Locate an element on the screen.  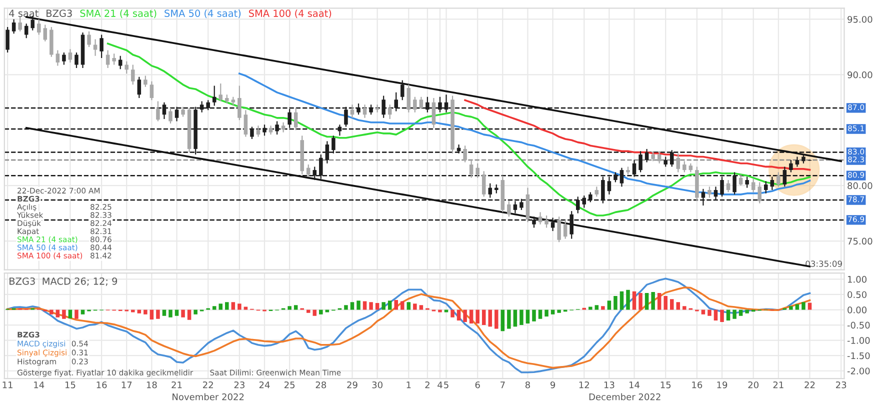
text: November 2022 is located at coordinates (208, 396).